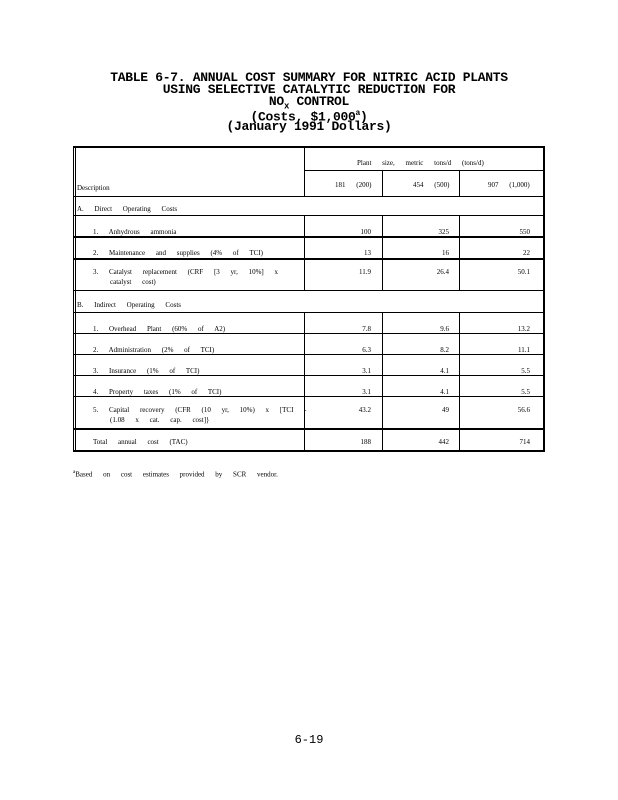 This screenshot has width=618, height=800. Describe the element at coordinates (93, 188) in the screenshot. I see `description-header: Description` at that location.